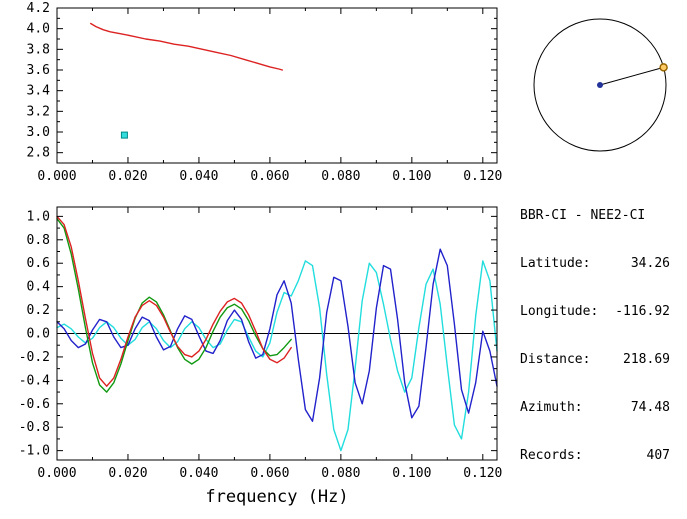  What do you see at coordinates (124, 135) in the screenshot?
I see `dispersion-pick-marker` at bounding box center [124, 135].